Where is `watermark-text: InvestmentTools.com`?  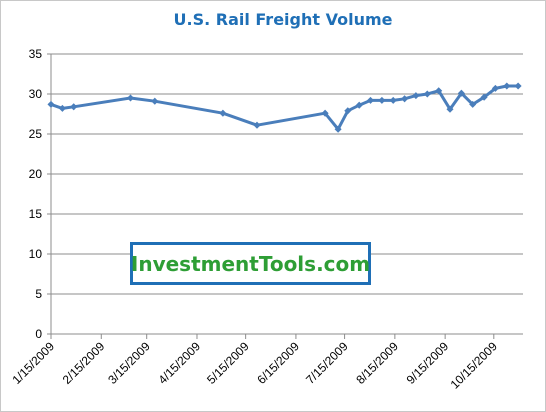
watermark-text: InvestmentTools.com is located at coordinates (250, 263).